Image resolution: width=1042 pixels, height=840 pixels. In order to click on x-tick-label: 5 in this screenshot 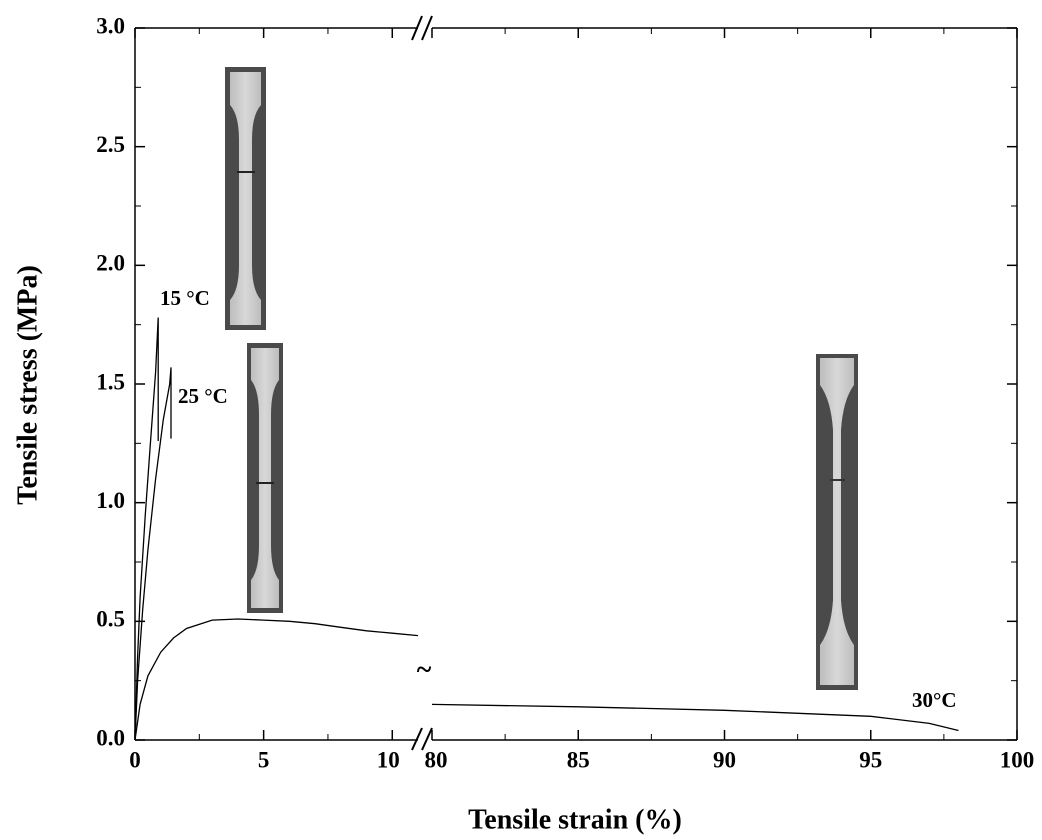, I will do `click(264, 759)`.